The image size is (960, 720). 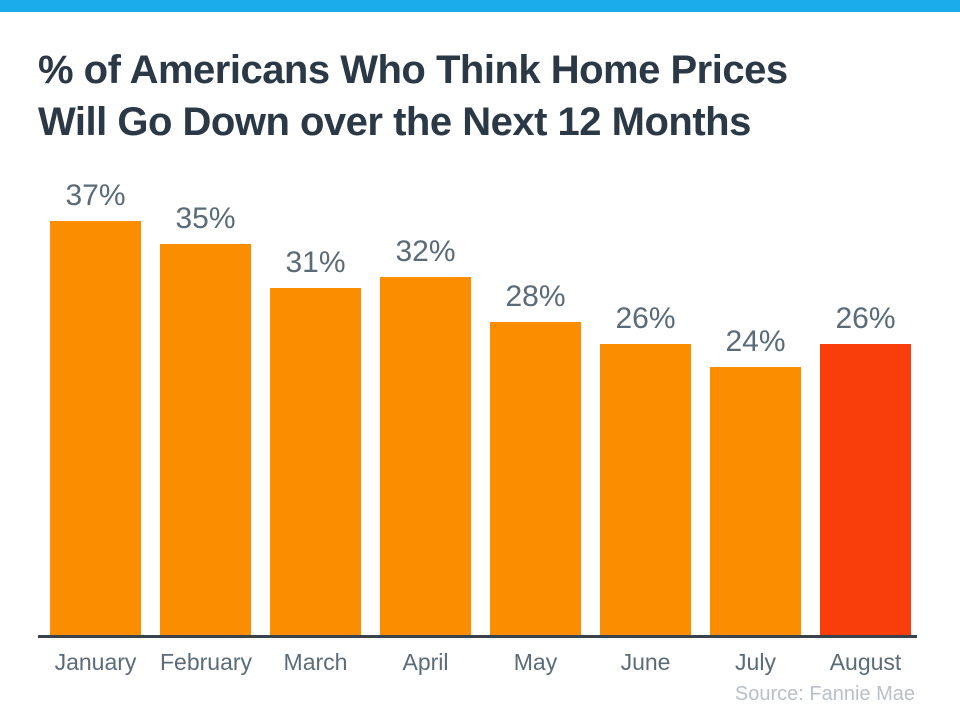 What do you see at coordinates (535, 296) in the screenshot?
I see `bar-value-label-may: 28%` at bounding box center [535, 296].